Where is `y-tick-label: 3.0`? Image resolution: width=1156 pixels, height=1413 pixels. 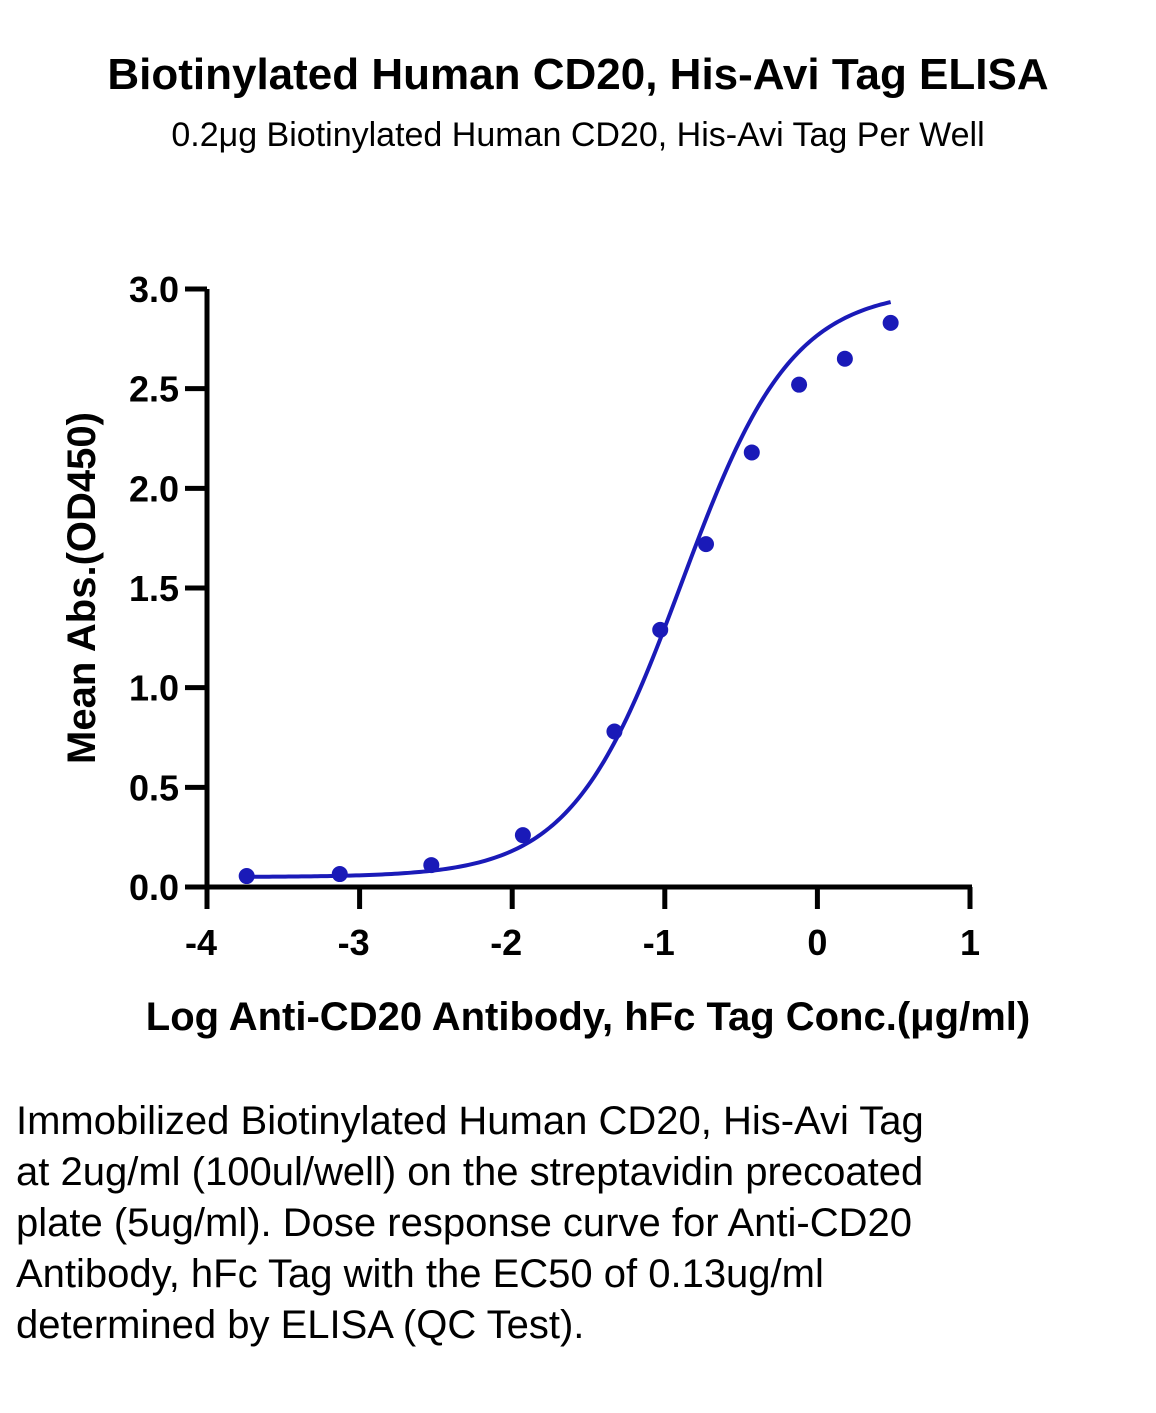
y-tick-label: 3.0 is located at coordinates (154, 289).